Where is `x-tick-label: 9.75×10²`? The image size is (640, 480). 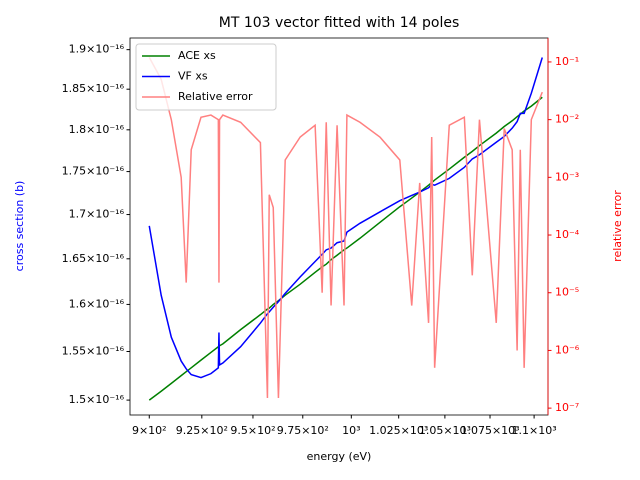 x-tick-label: 9.75×10² is located at coordinates (303, 430).